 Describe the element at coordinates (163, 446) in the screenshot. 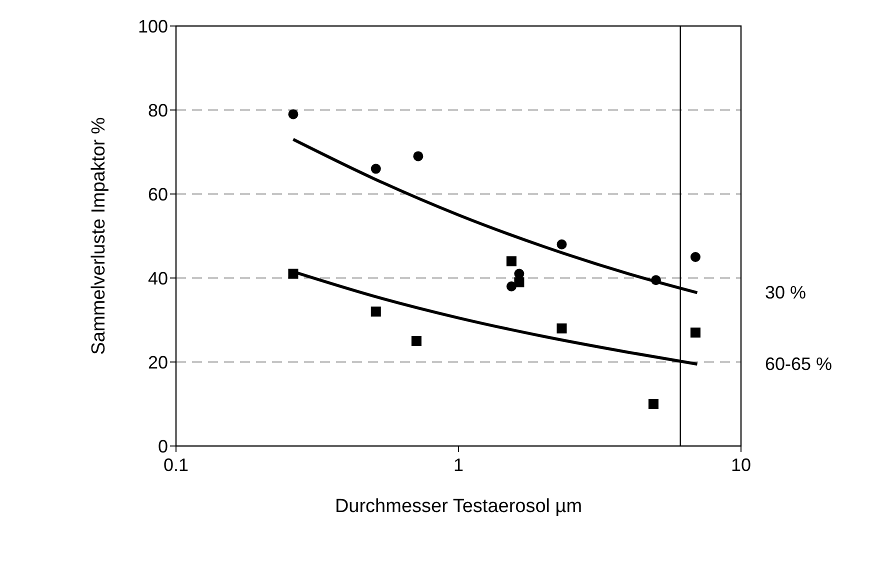

I see `y-tick-label: 0` at that location.